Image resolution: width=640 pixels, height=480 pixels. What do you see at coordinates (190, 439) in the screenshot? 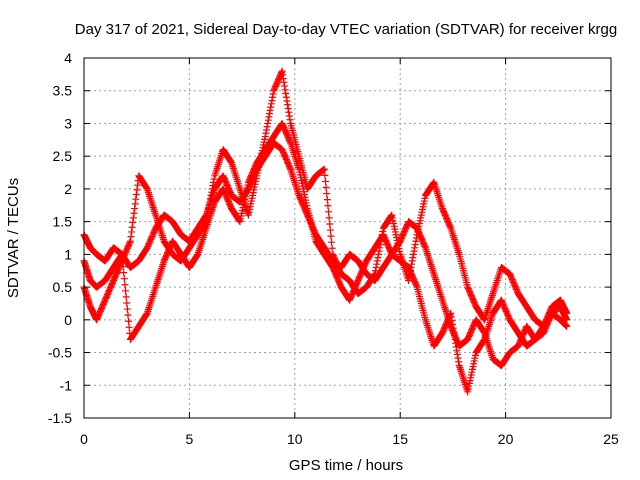
I see `x-tick-label: 5` at bounding box center [190, 439].